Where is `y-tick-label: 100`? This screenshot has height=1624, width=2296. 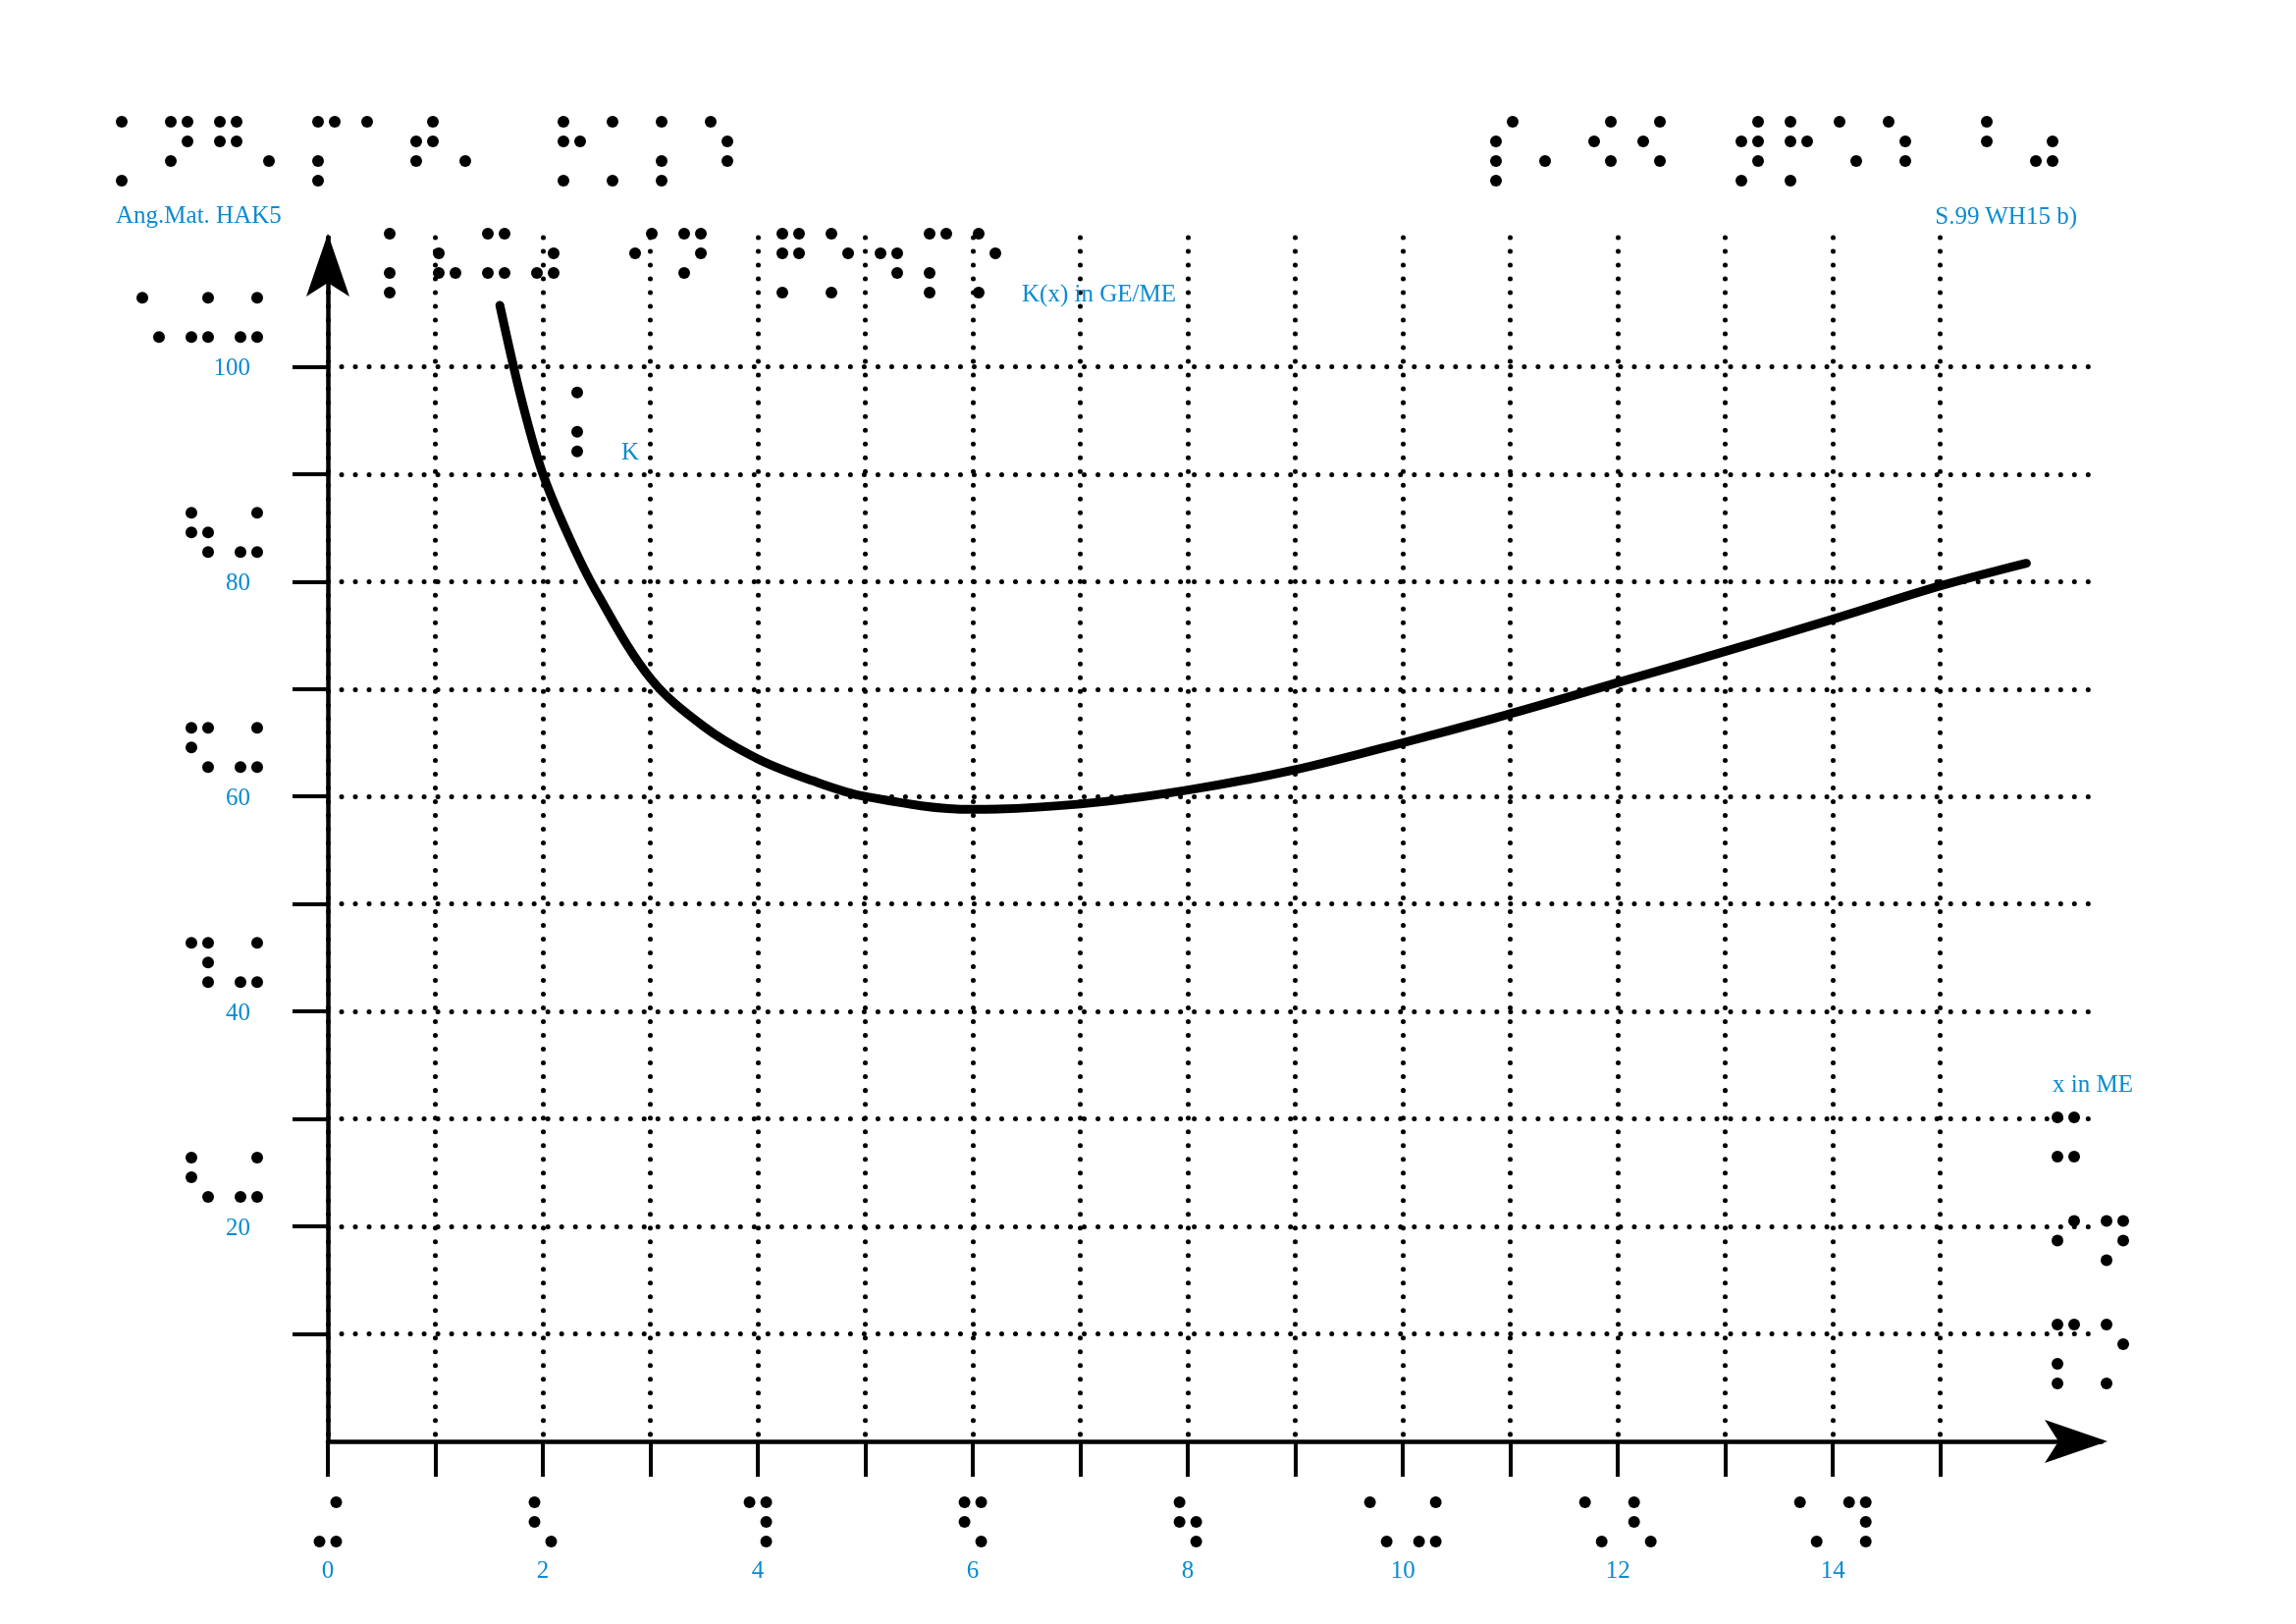
y-tick-label: 100 is located at coordinates (231, 366).